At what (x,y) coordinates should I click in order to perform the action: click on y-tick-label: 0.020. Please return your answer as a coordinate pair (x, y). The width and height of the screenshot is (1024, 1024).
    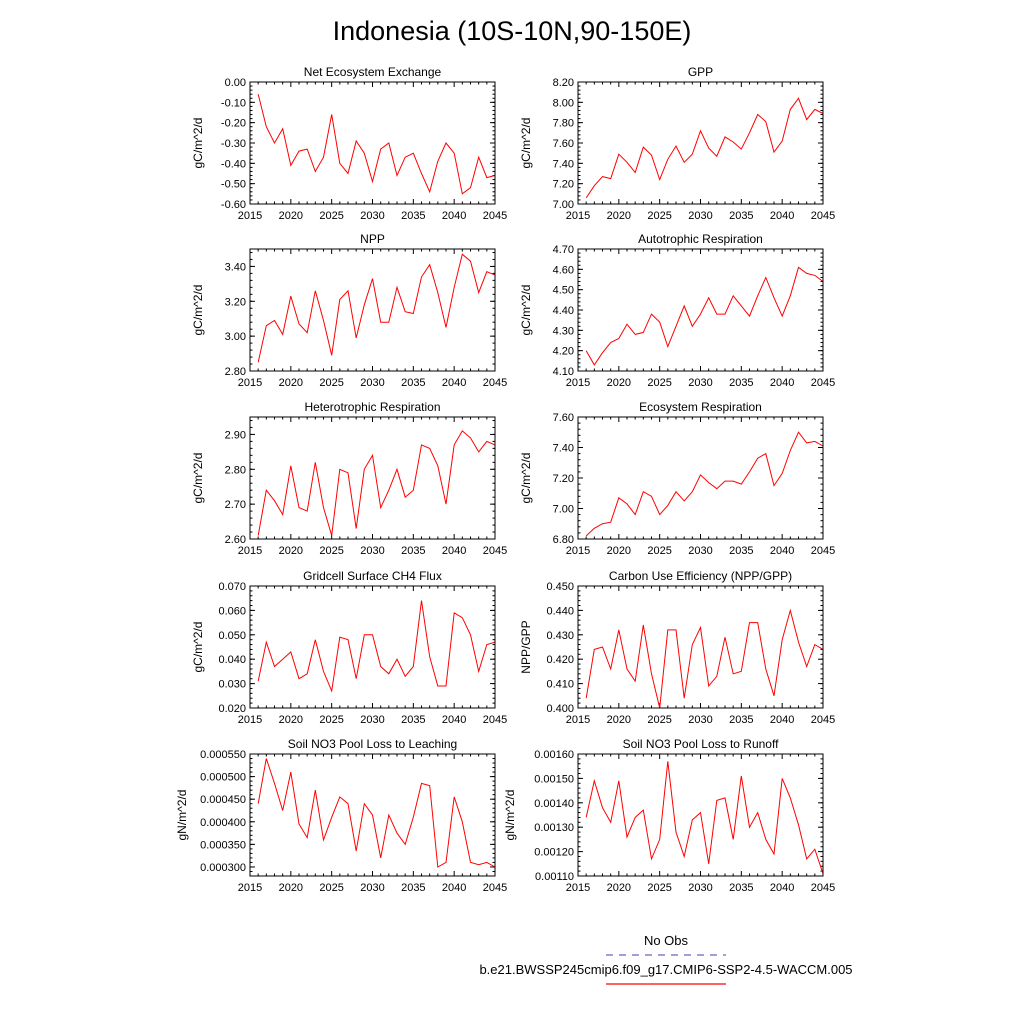
    Looking at the image, I should click on (232, 709).